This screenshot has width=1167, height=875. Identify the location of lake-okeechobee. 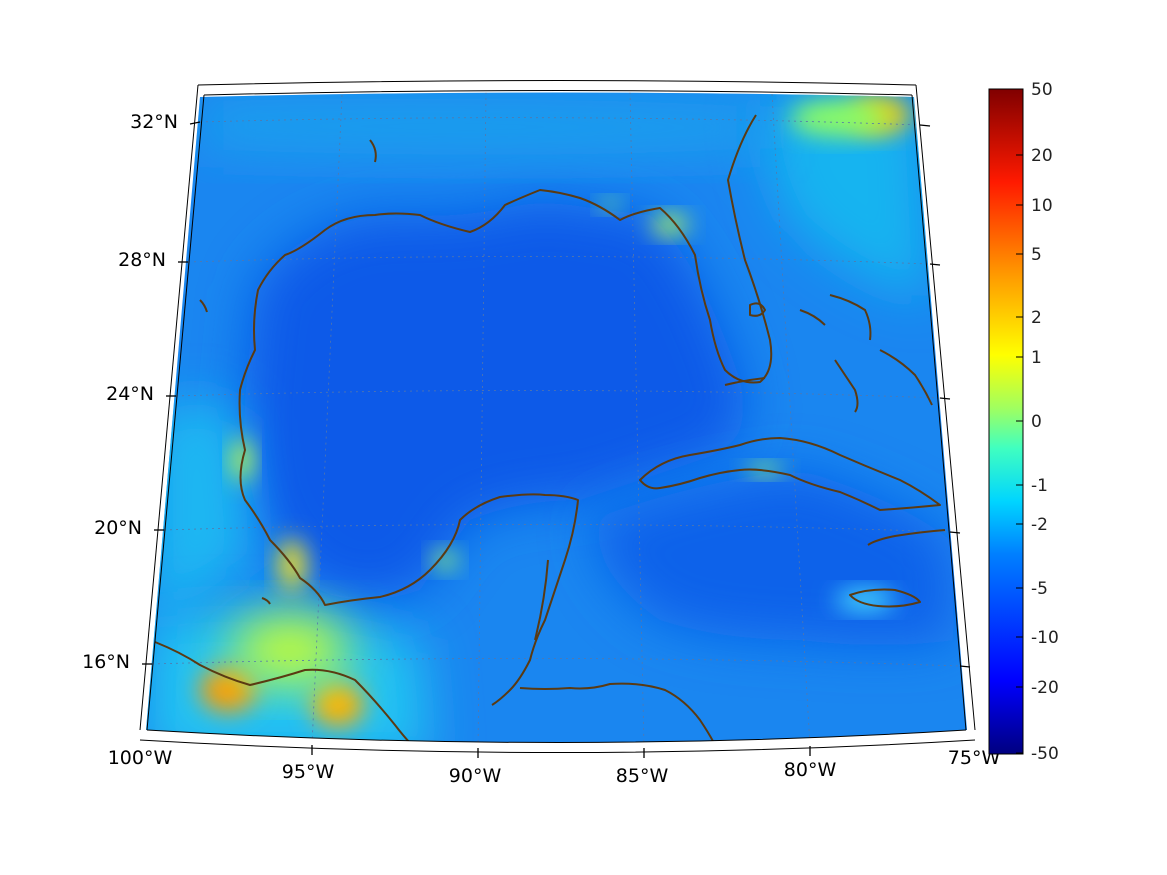
(757, 309).